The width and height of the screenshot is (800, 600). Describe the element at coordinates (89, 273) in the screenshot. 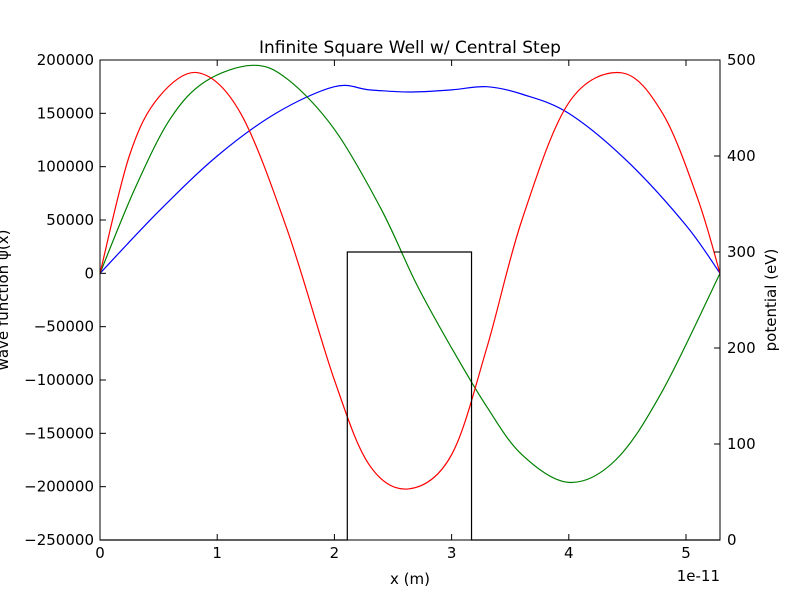

I see `y-tick-label: 0` at that location.